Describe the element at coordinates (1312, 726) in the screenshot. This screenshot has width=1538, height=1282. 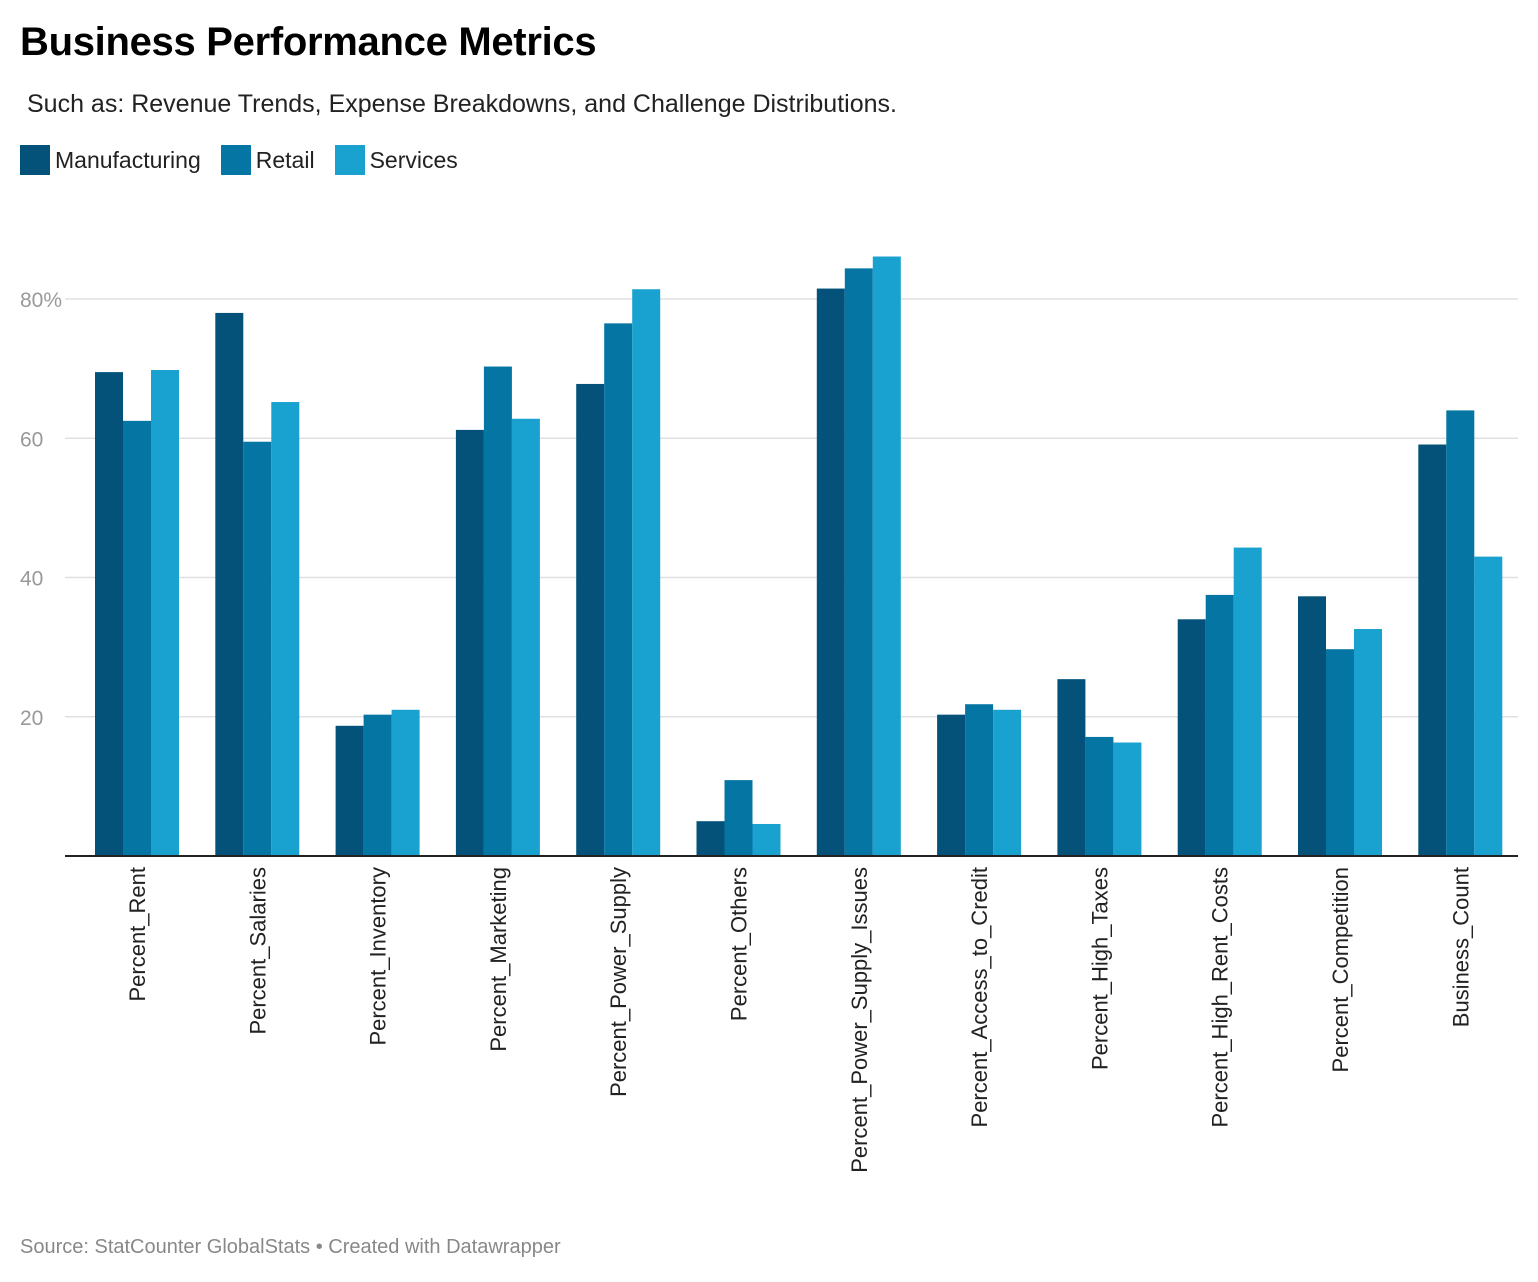
I see `bar-manufacturing-percent_competition` at that location.